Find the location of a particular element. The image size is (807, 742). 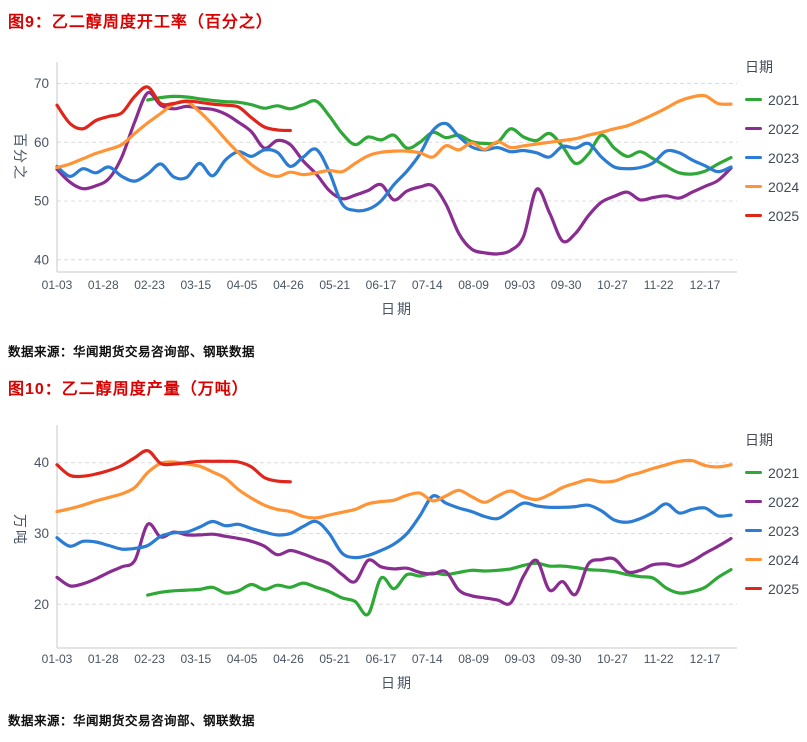

chart1-title: 图9：乙二醇周度开工率（百分之） is located at coordinates (140, 22).